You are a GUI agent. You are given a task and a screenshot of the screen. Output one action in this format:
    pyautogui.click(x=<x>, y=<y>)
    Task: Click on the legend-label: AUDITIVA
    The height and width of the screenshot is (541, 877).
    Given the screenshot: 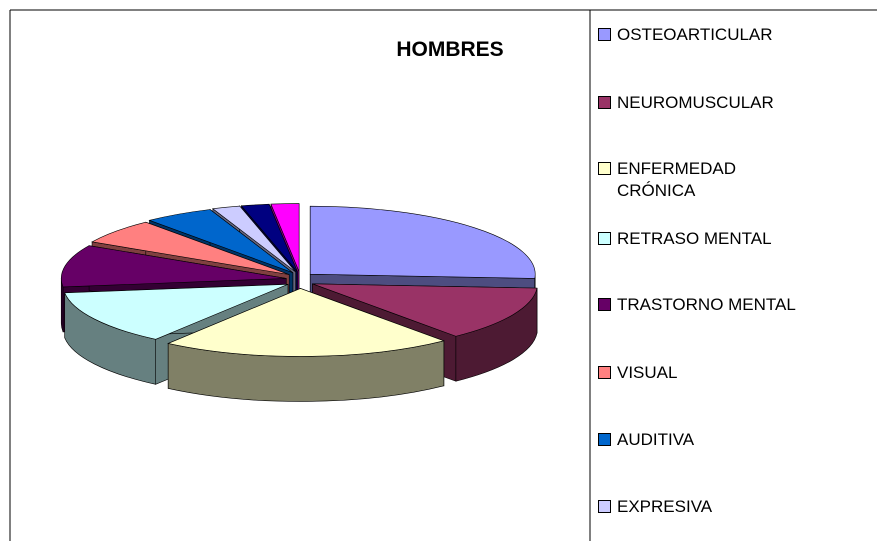 What is the action you would take?
    pyautogui.click(x=656, y=439)
    